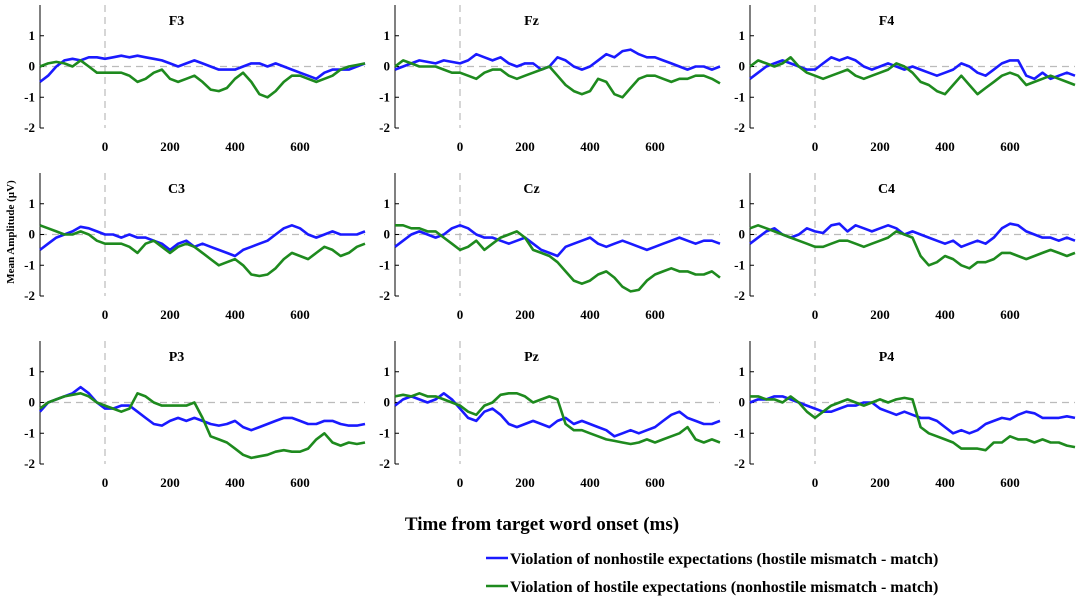  What do you see at coordinates (177, 21) in the screenshot?
I see `panel-title: F3` at bounding box center [177, 21].